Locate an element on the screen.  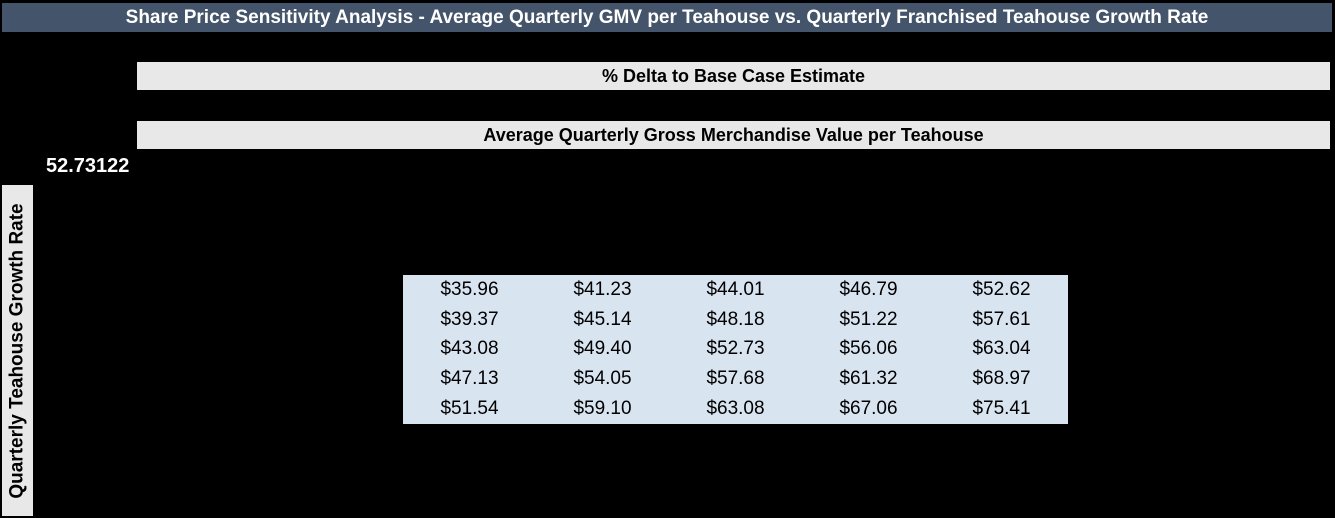
table-cell-r2c0: $43.08 is located at coordinates (469, 349).